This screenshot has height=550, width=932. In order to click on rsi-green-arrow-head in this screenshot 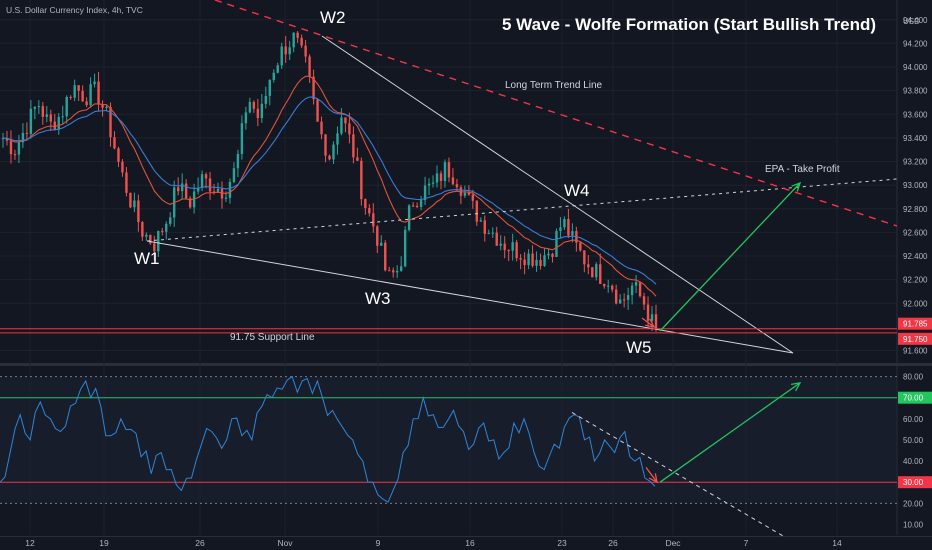, I will do `click(796, 387)`.